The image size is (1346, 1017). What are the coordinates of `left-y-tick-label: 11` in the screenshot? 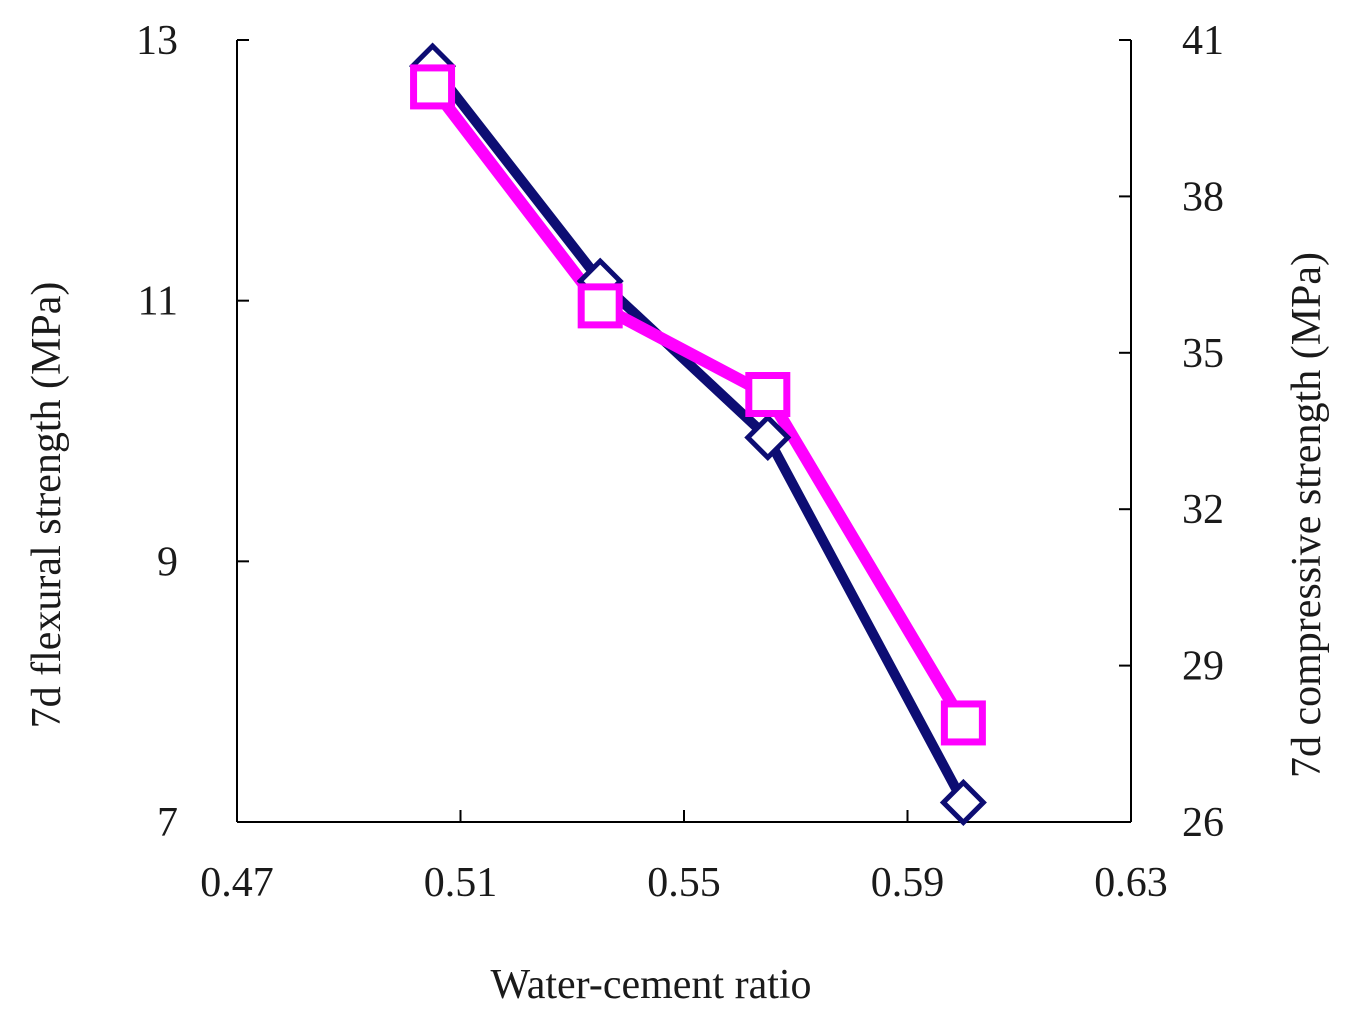 It's located at (158, 302).